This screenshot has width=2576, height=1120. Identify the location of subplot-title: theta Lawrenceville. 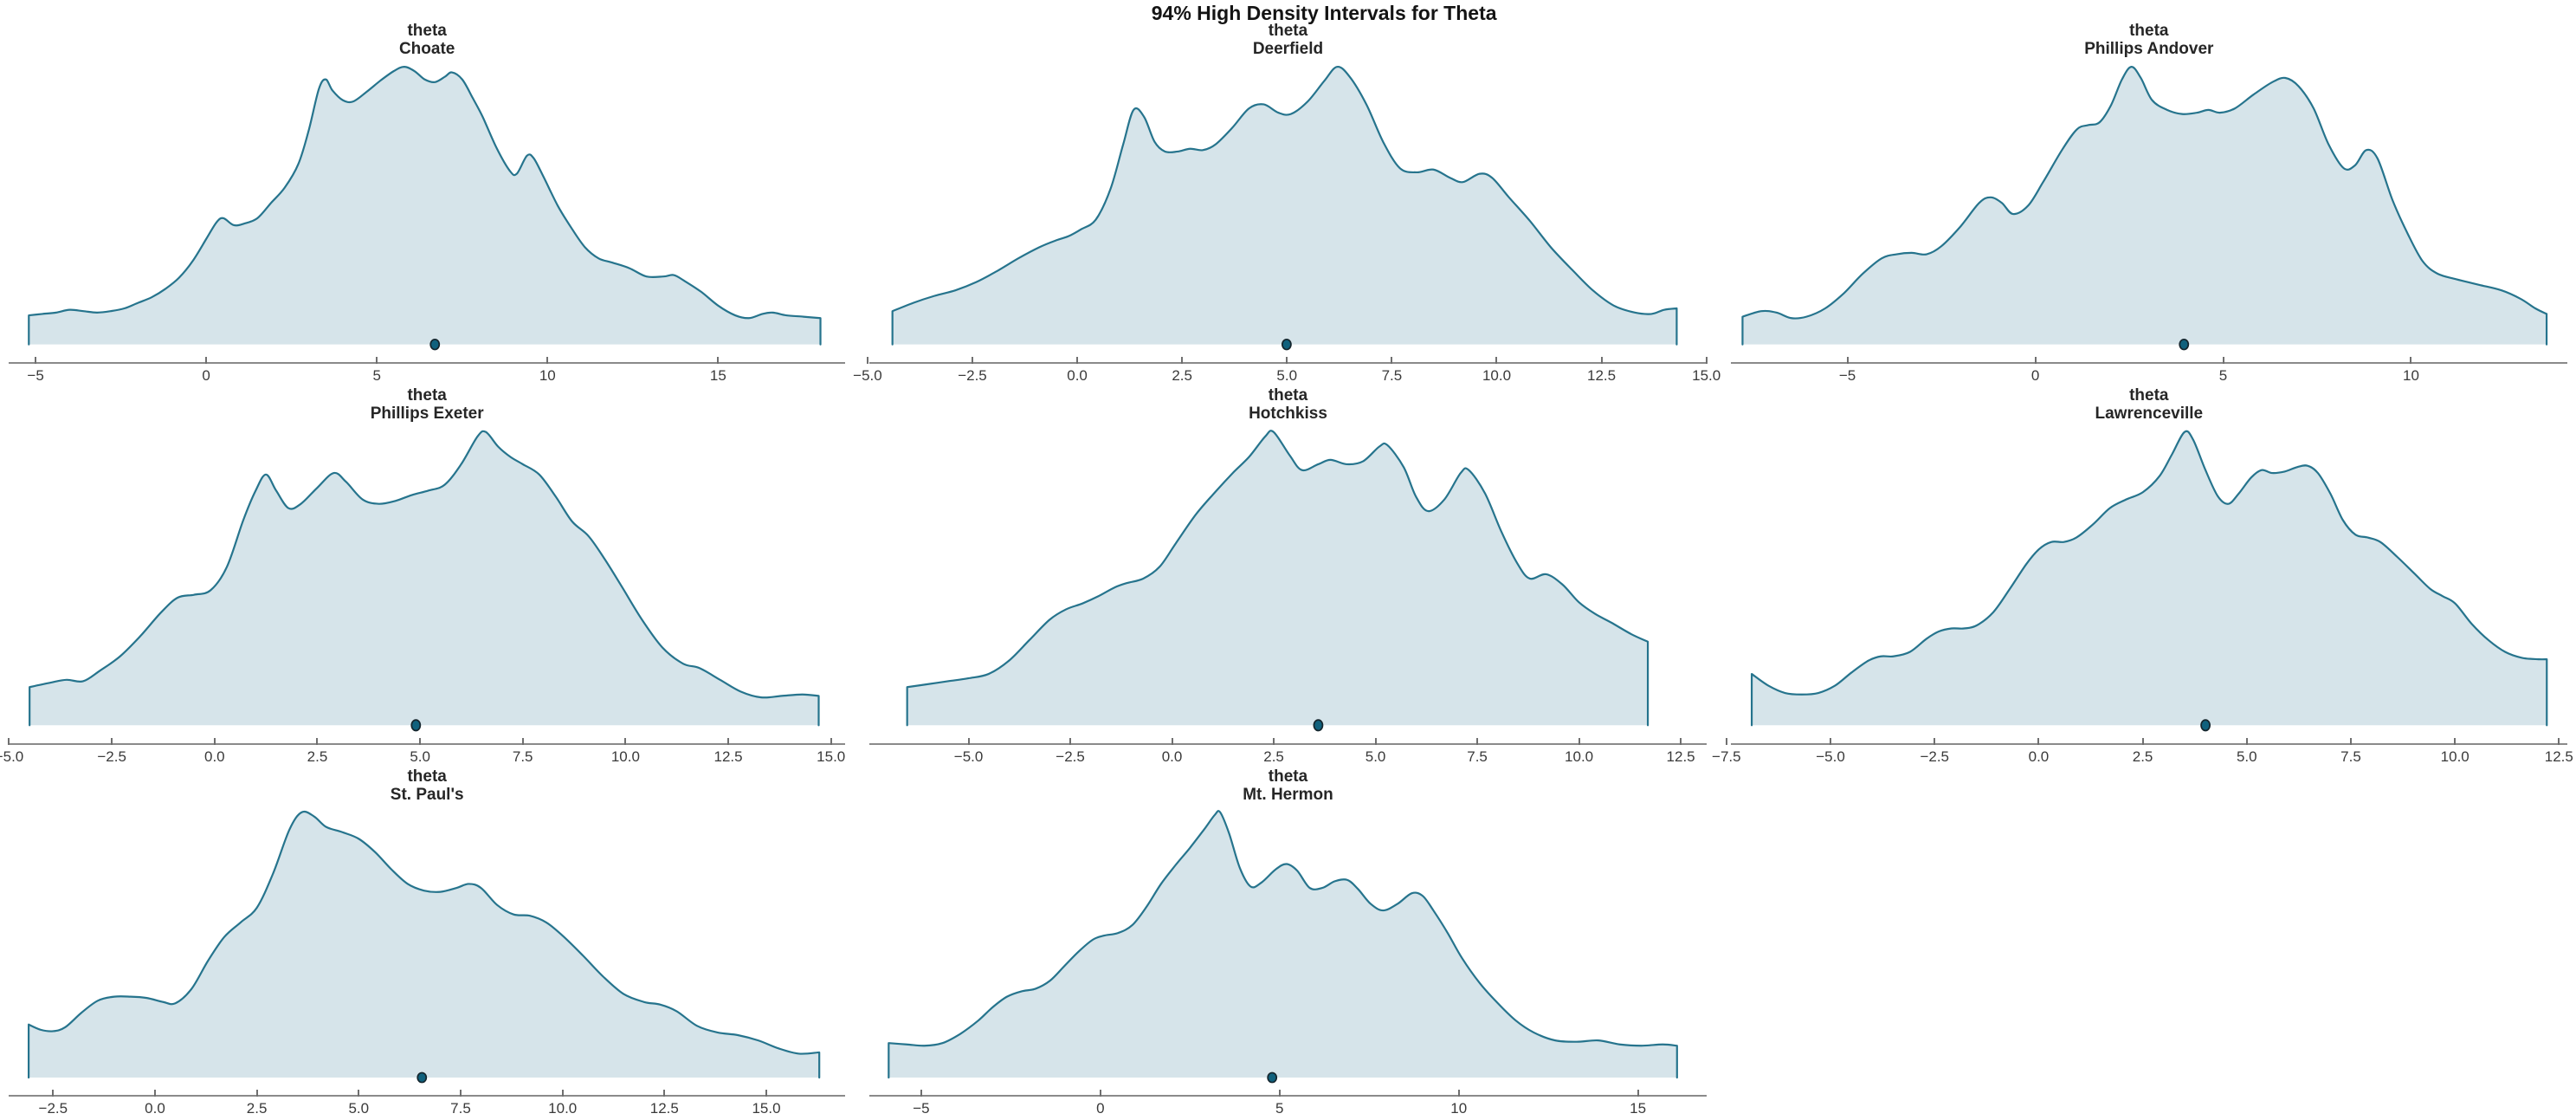
(2149, 405).